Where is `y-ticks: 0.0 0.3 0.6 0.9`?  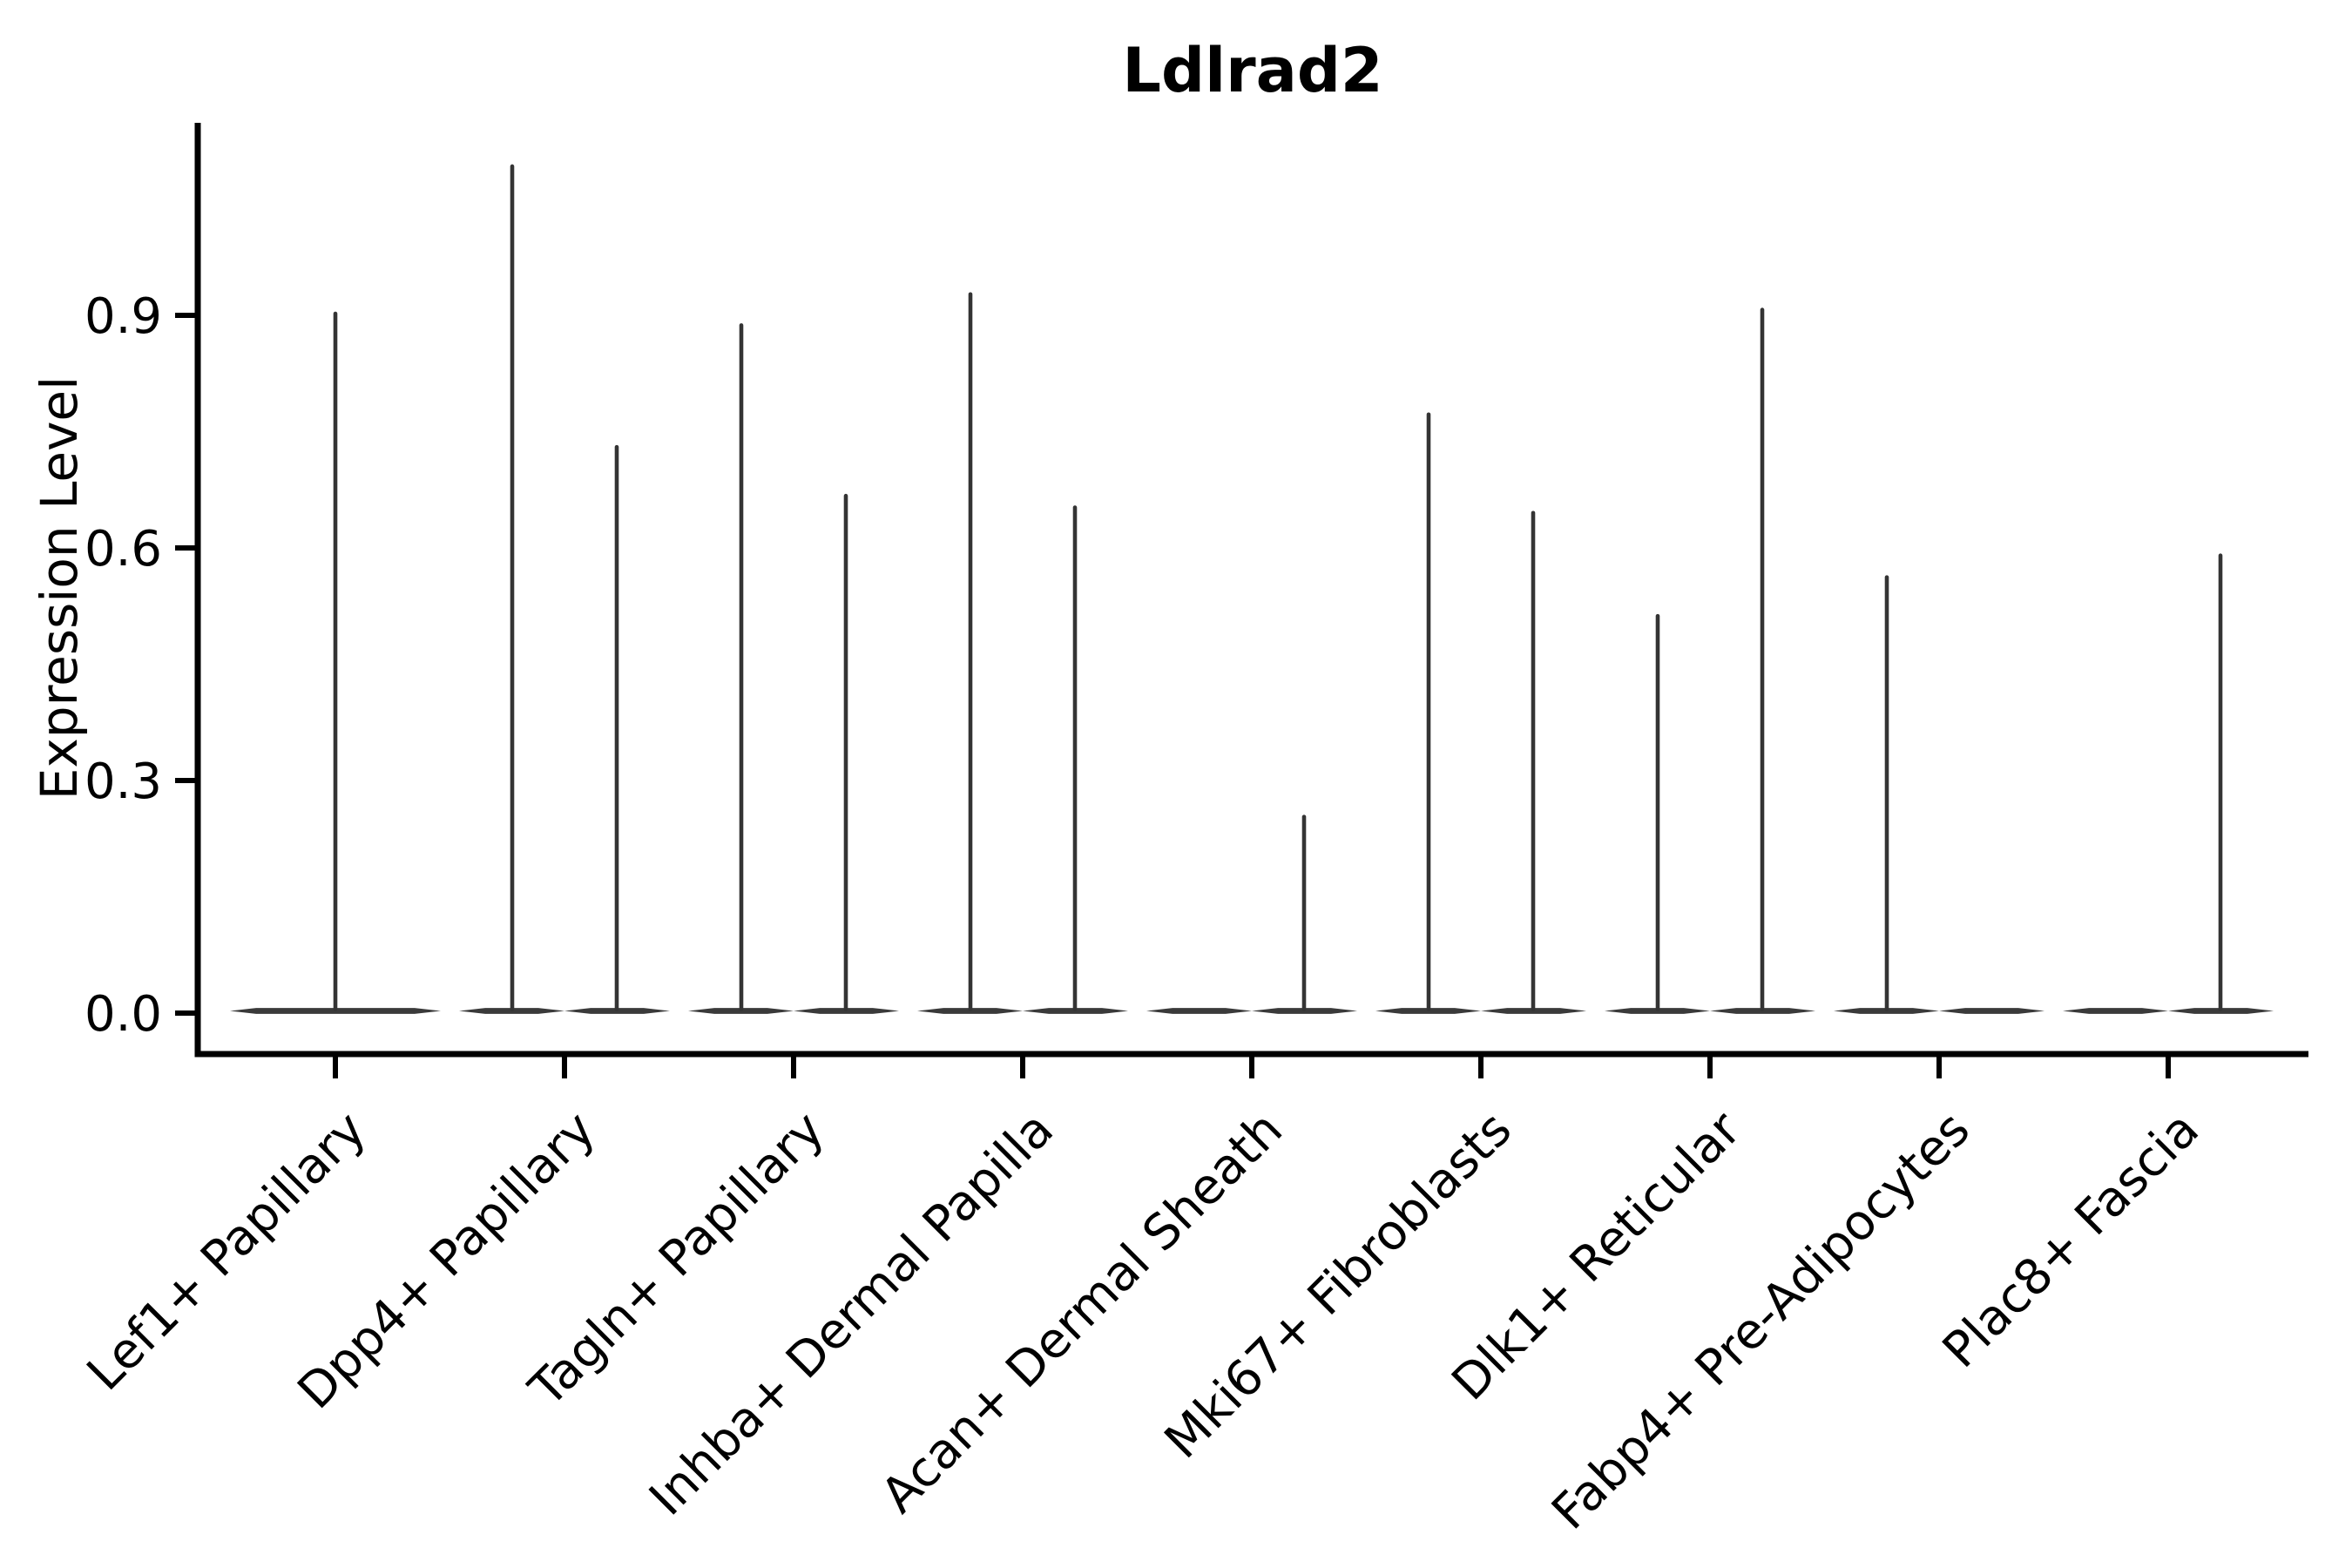
y-ticks: 0.0 0.3 0.6 0.9 is located at coordinates (141, 665).